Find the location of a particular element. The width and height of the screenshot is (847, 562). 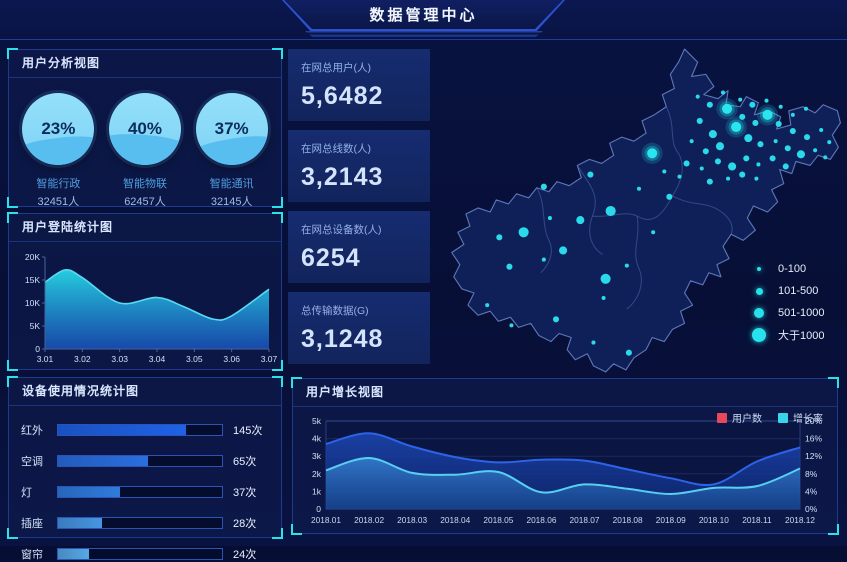

svg-text: 2018.01 is located at coordinates (326, 520).